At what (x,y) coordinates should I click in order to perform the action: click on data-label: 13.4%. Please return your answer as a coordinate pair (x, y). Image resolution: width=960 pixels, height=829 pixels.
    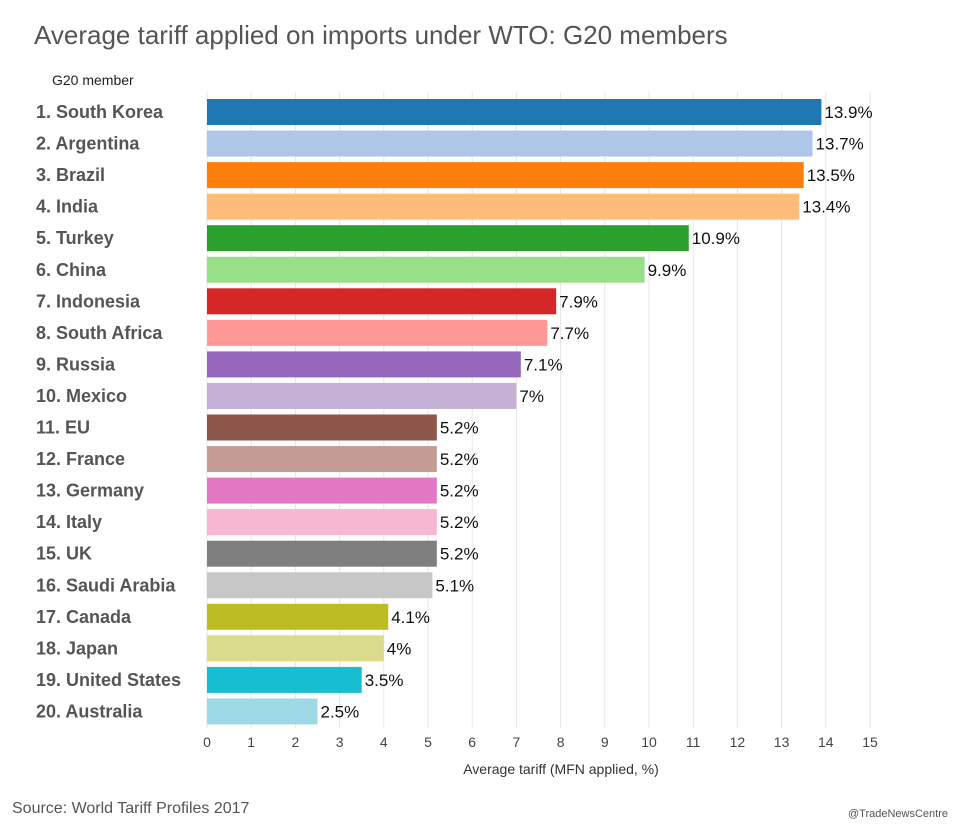
    Looking at the image, I should click on (826, 207).